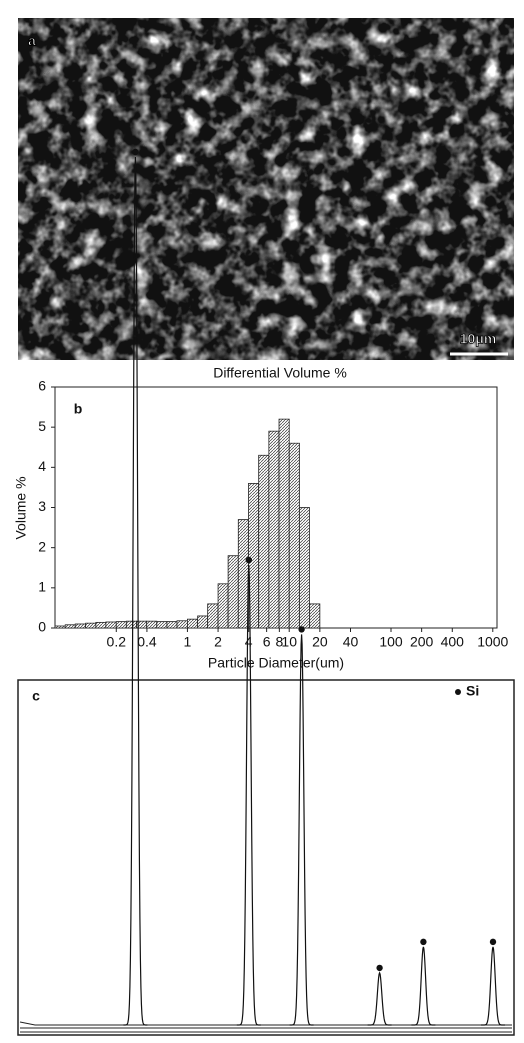  What do you see at coordinates (422, 642) in the screenshot?
I see `x-tick-label: 200` at bounding box center [422, 642].